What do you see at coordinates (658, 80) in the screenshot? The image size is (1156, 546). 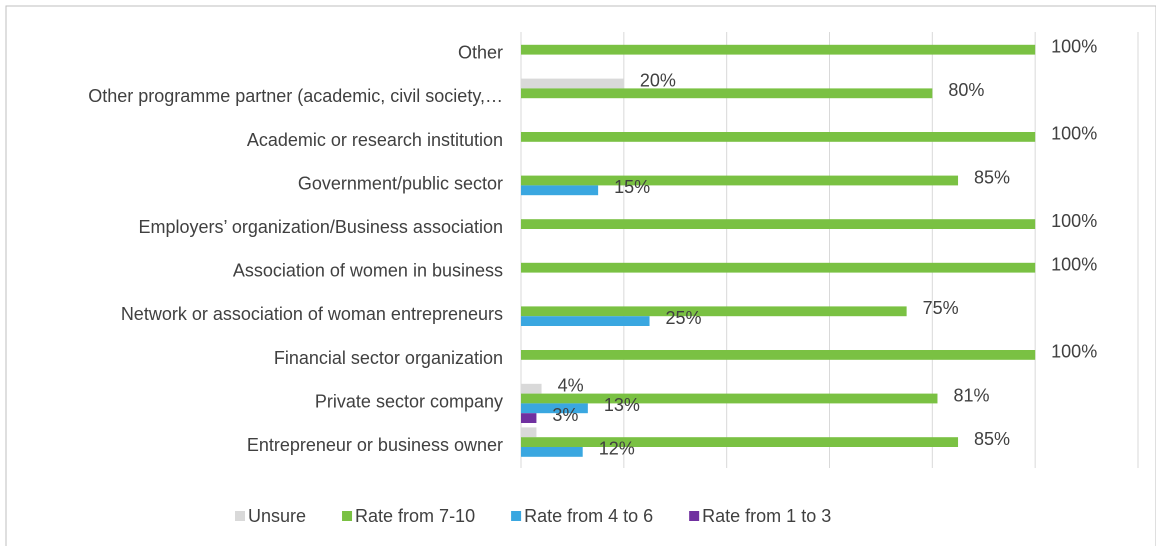 I see `value-label: 20%` at bounding box center [658, 80].